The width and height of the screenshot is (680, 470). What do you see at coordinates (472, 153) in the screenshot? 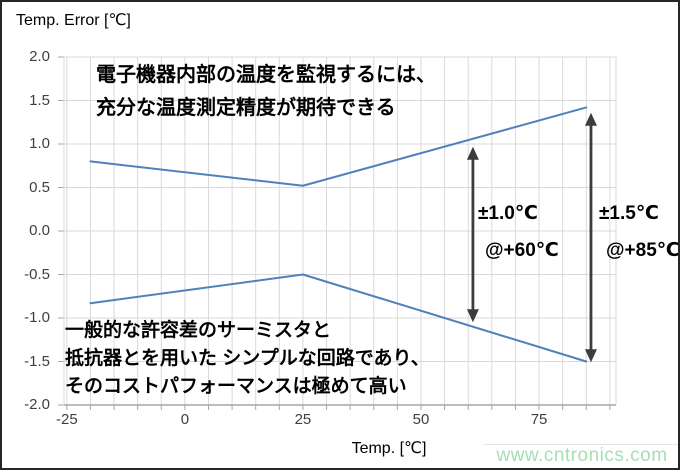
I see `tolerance-arrow-1-head-top` at bounding box center [472, 153].